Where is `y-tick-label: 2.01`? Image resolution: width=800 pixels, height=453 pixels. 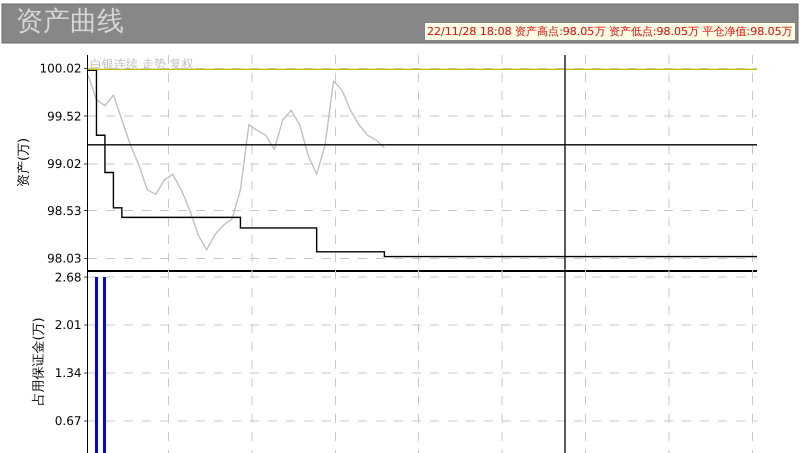
y-tick-label: 2.01 is located at coordinates (68, 325).